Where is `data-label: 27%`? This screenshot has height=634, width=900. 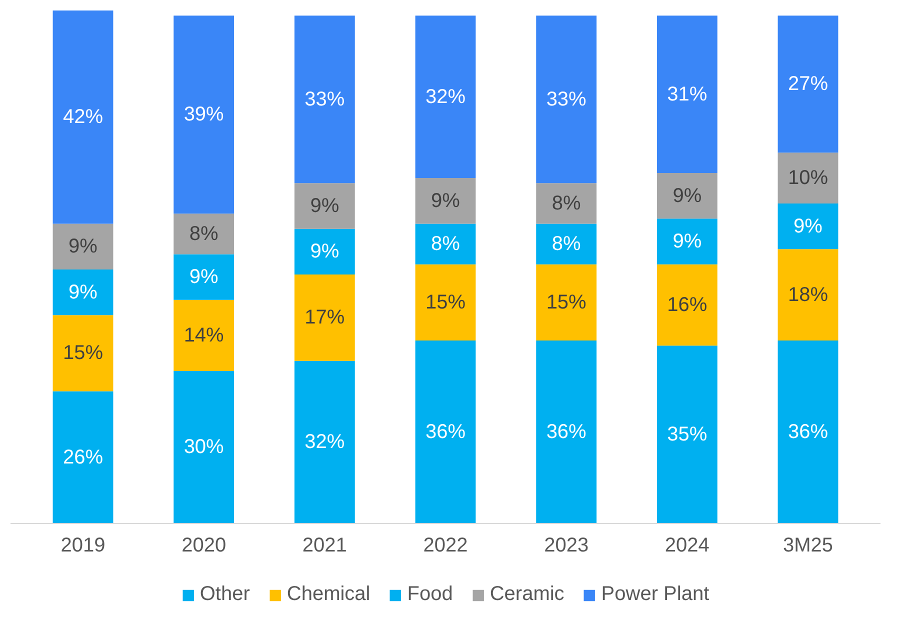
data-label: 27% is located at coordinates (808, 84).